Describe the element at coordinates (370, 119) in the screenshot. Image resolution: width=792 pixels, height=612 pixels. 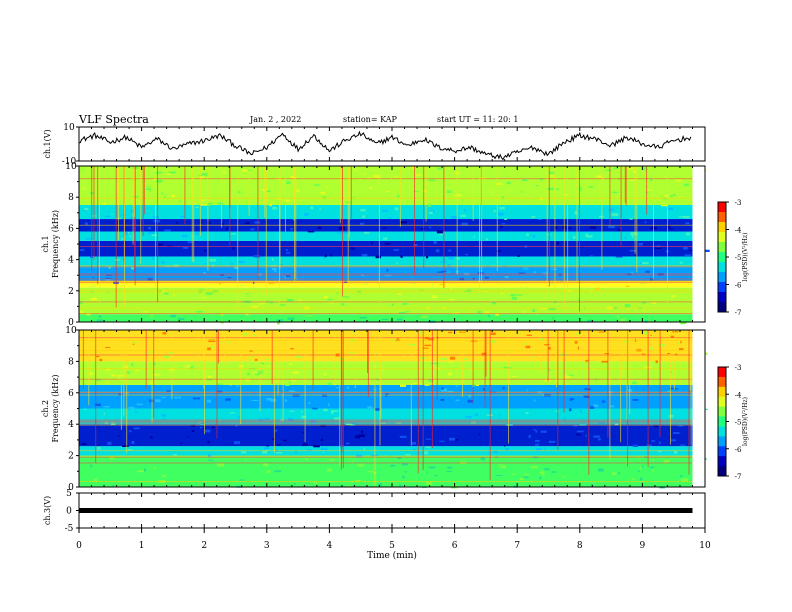
I see `station-label: station= KAP` at that location.